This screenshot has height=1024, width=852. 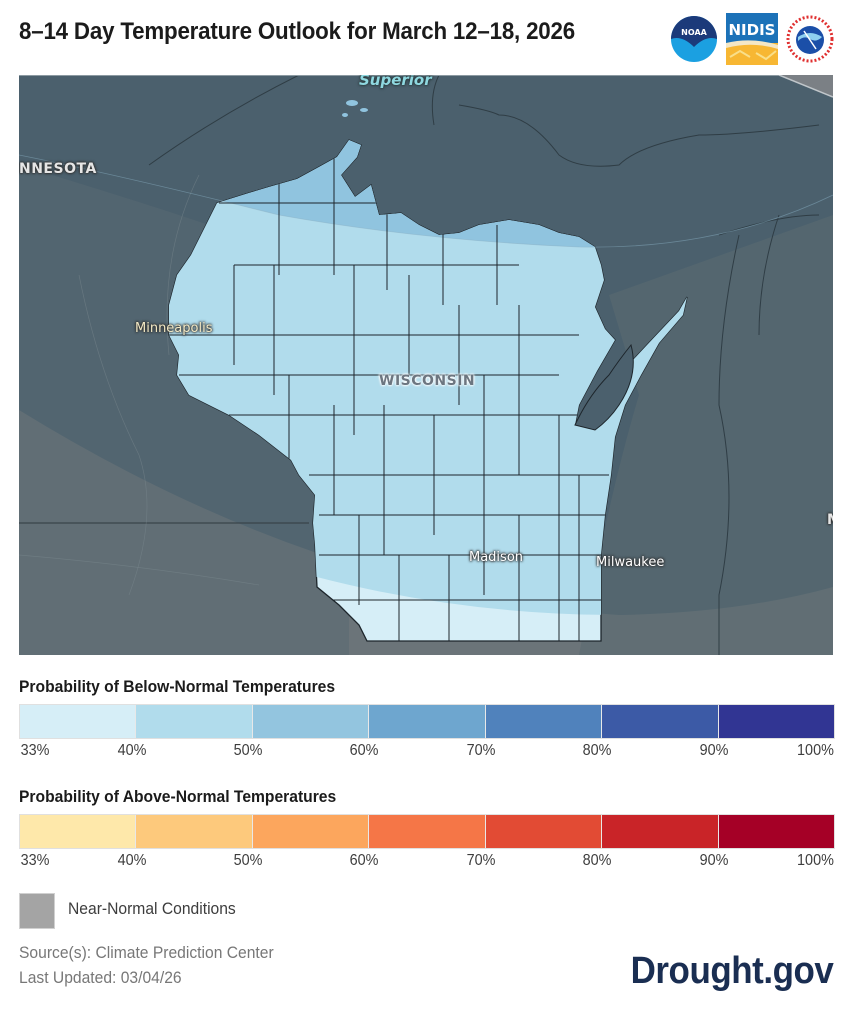 I want to click on map-label-michigan-partial: M, so click(x=830, y=520).